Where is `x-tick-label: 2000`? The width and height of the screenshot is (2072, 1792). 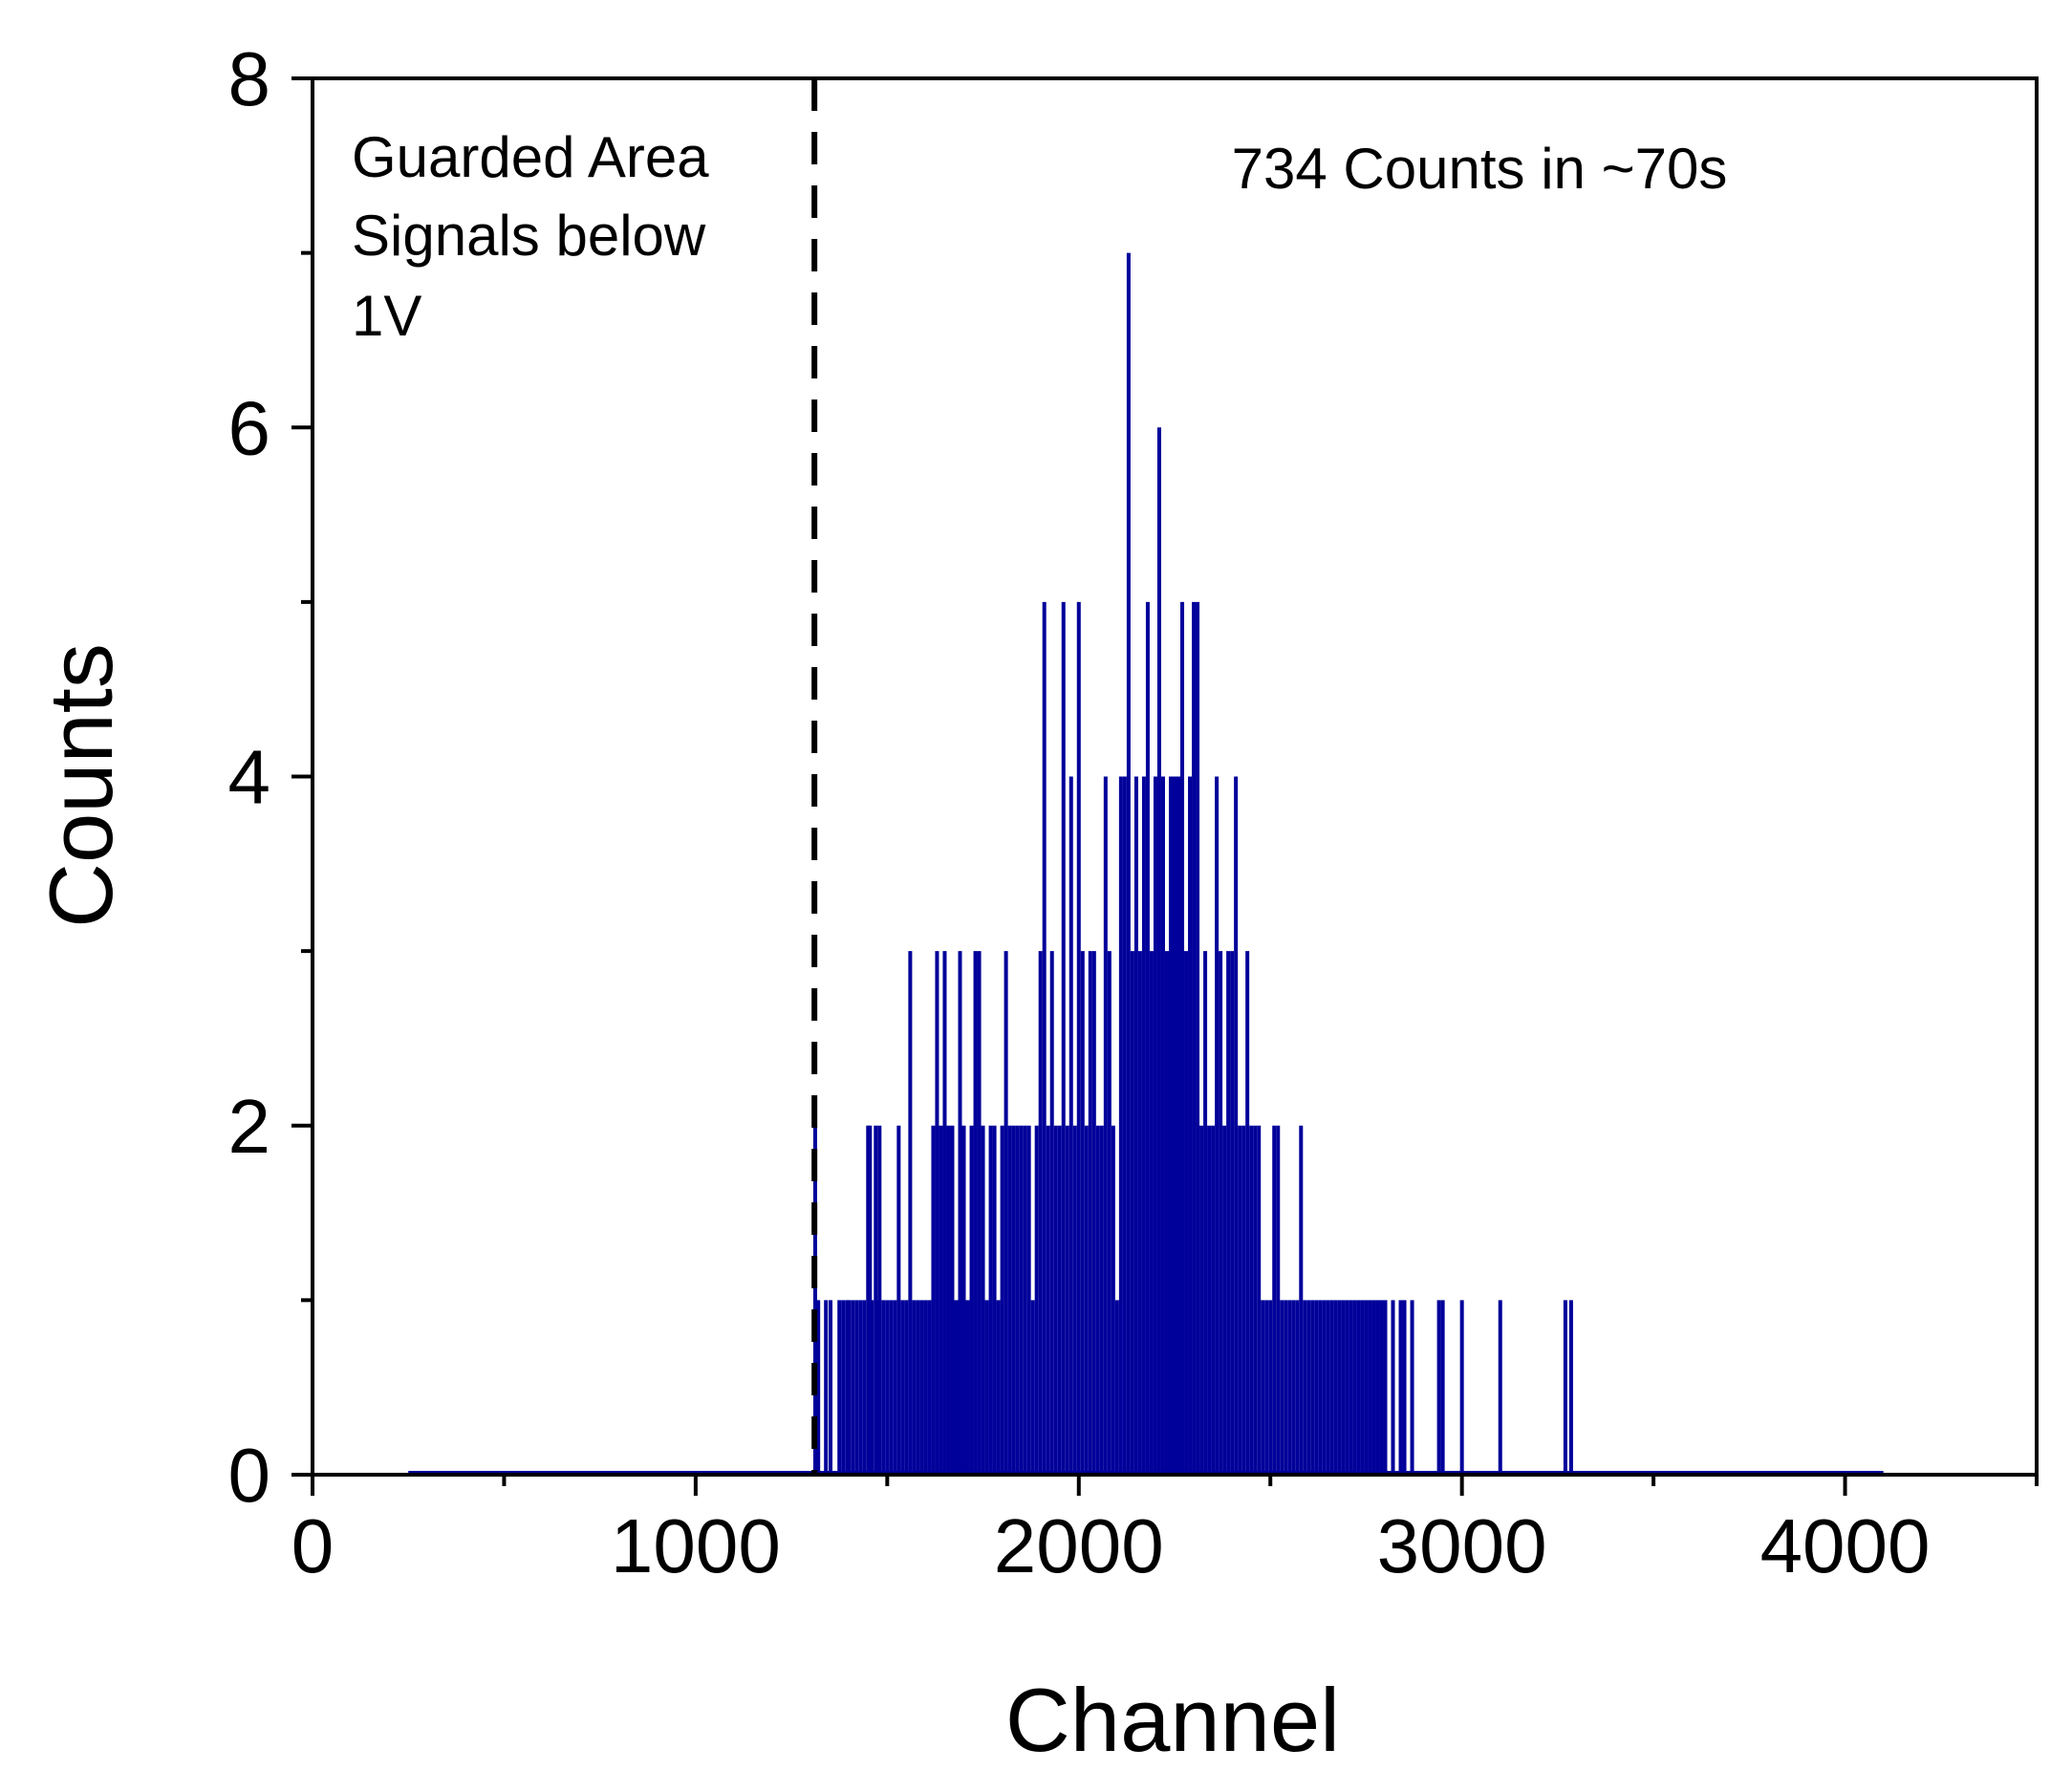
x-tick-label: 2000 is located at coordinates (1079, 1545).